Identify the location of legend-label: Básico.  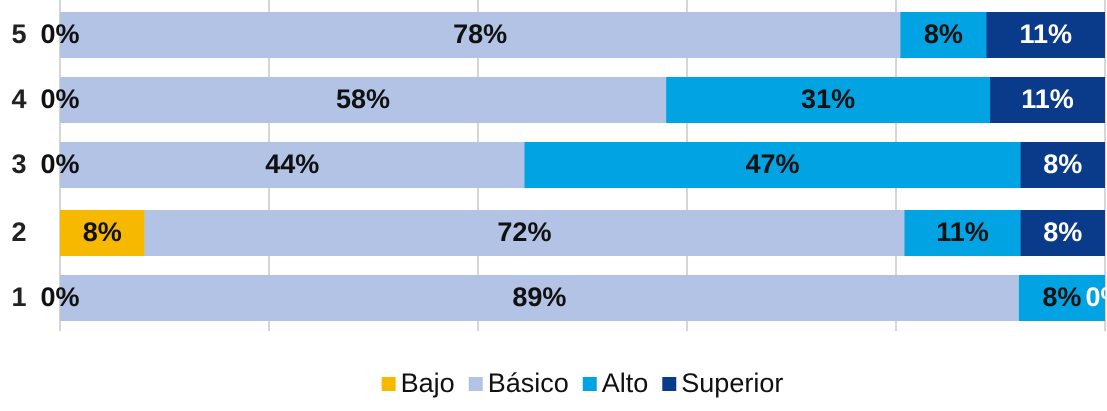
(528, 383).